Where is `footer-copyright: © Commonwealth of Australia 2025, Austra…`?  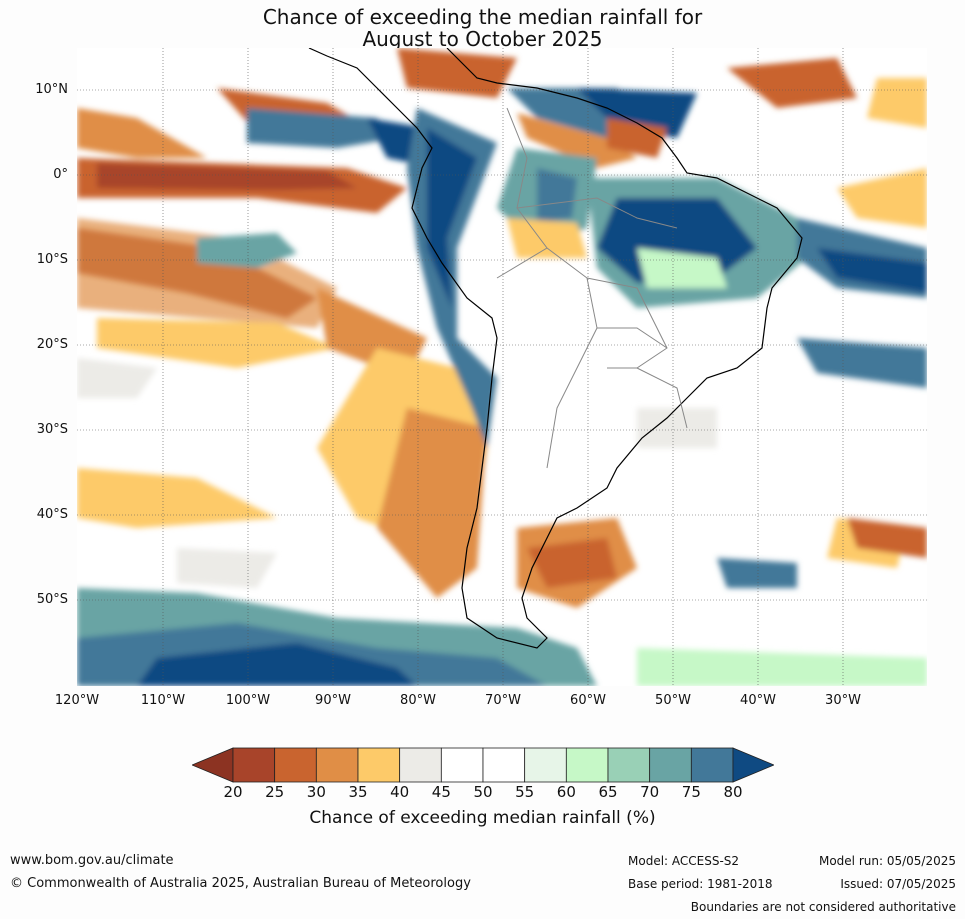 footer-copyright: © Commonwealth of Australia 2025, Austra… is located at coordinates (240, 883).